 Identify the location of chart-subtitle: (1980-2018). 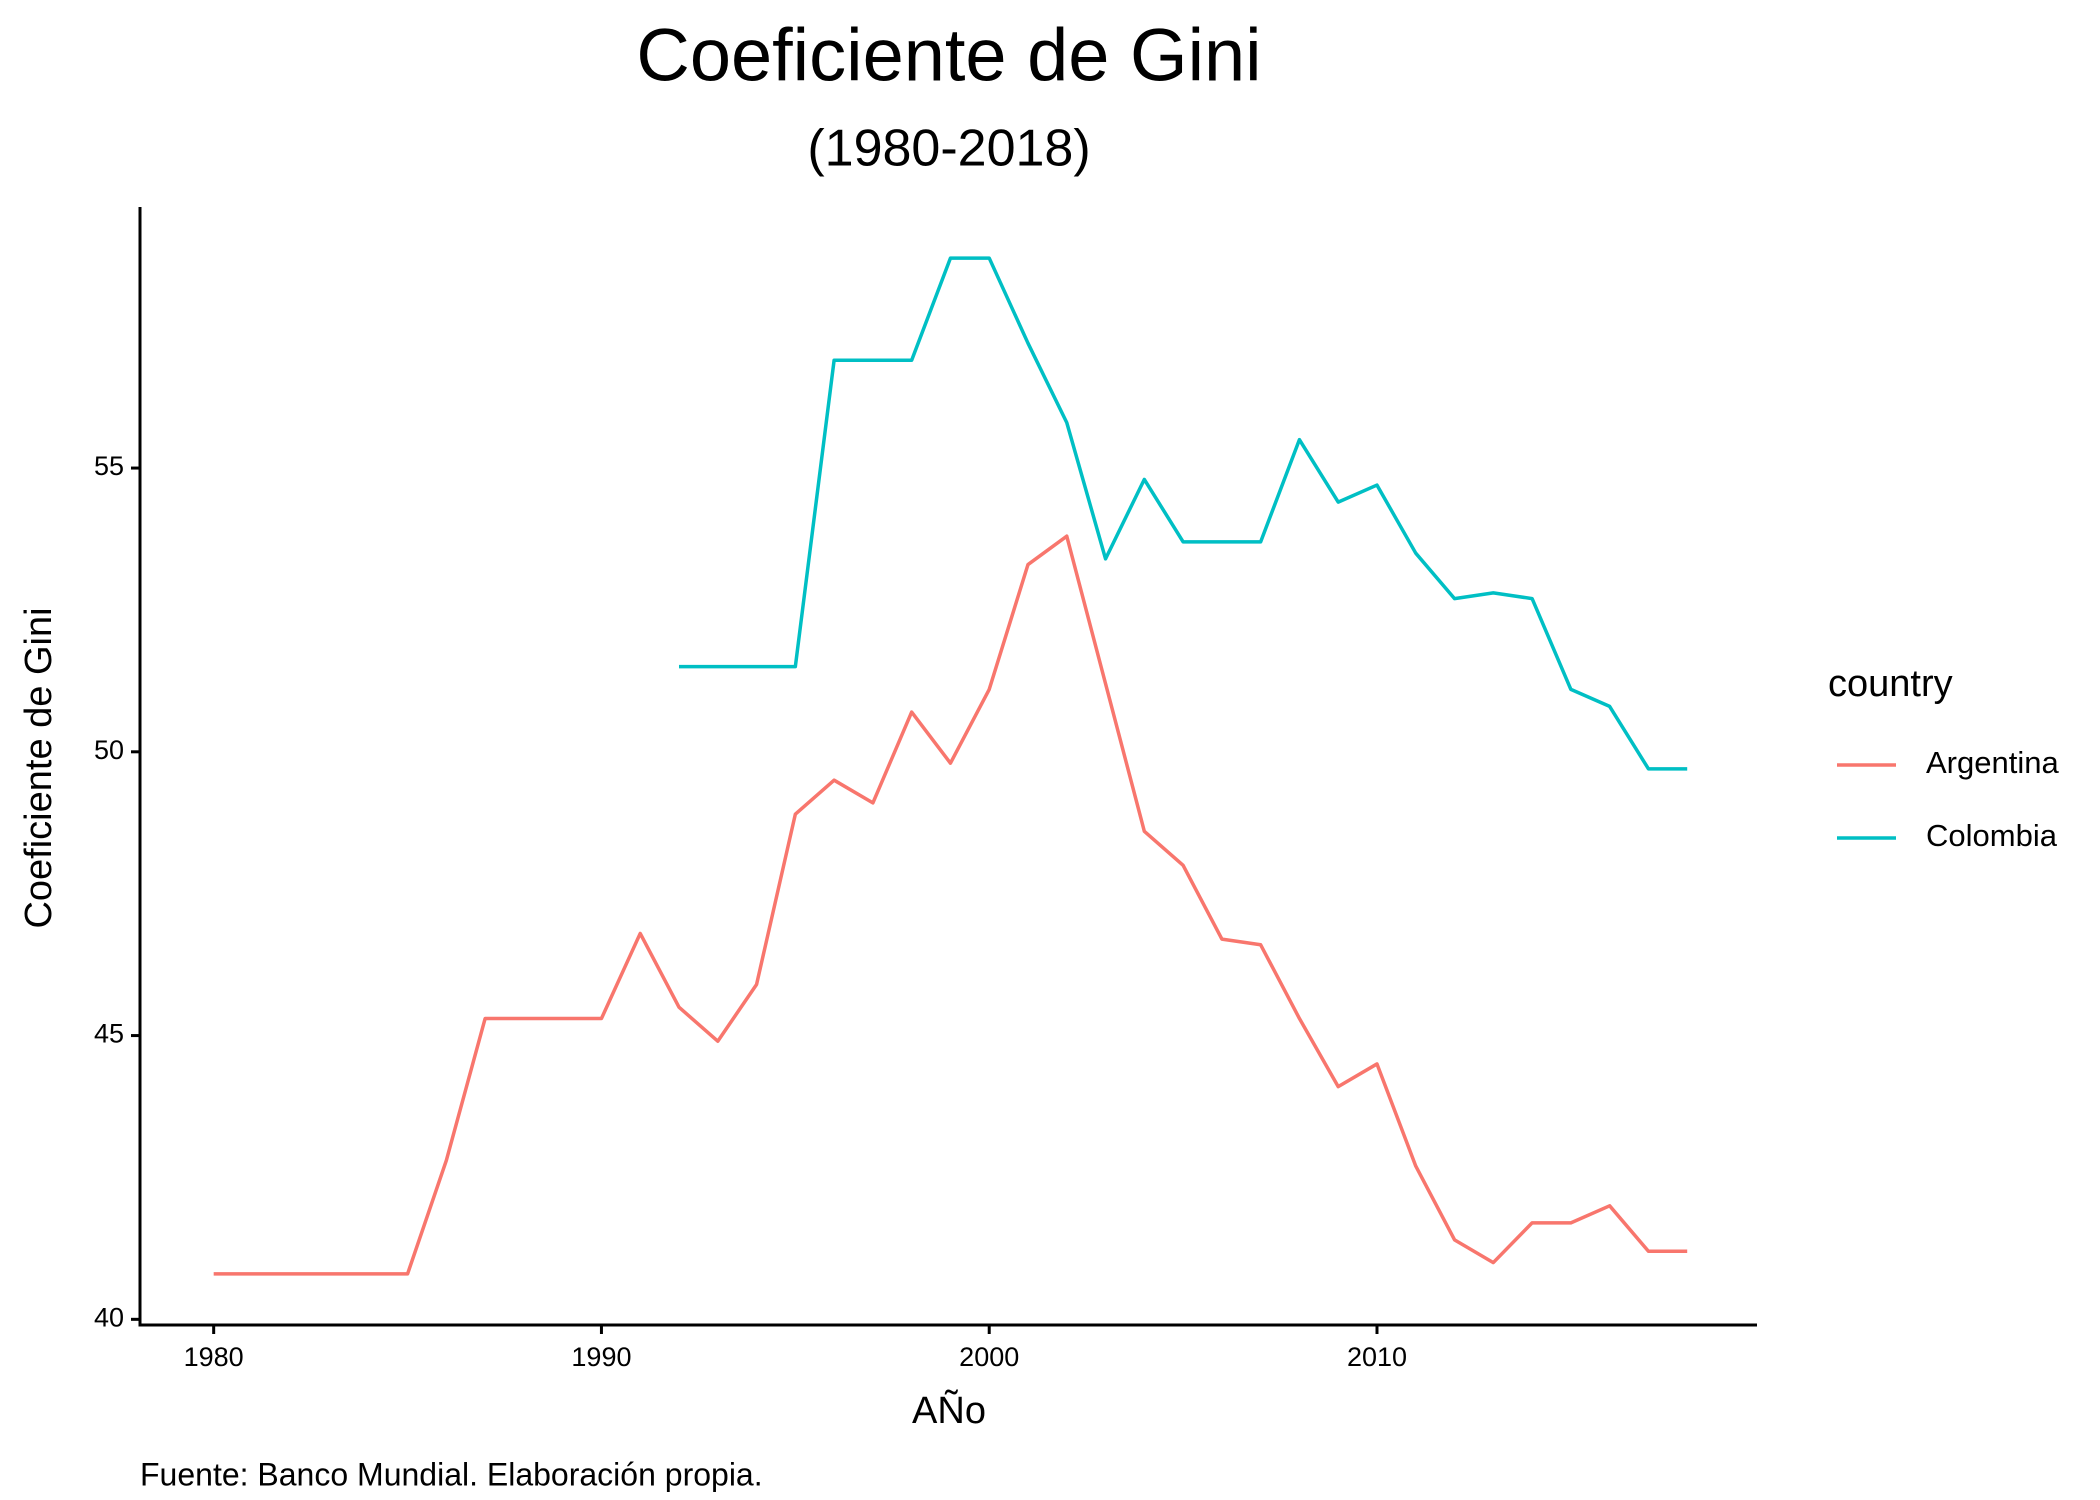
(948, 149).